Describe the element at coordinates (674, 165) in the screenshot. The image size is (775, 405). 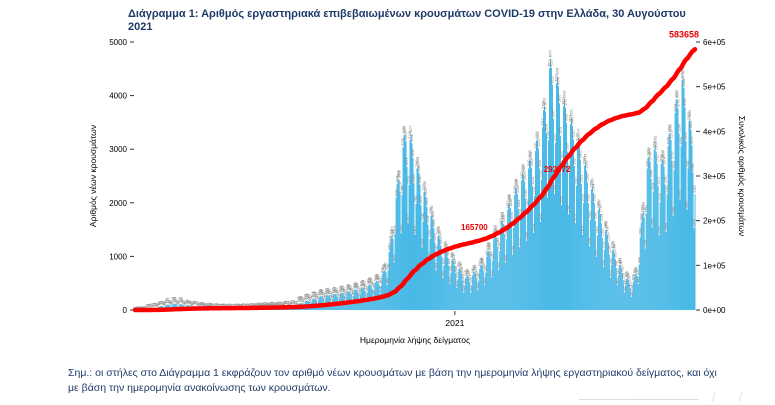
I see `svg-text: 2608` at that location.